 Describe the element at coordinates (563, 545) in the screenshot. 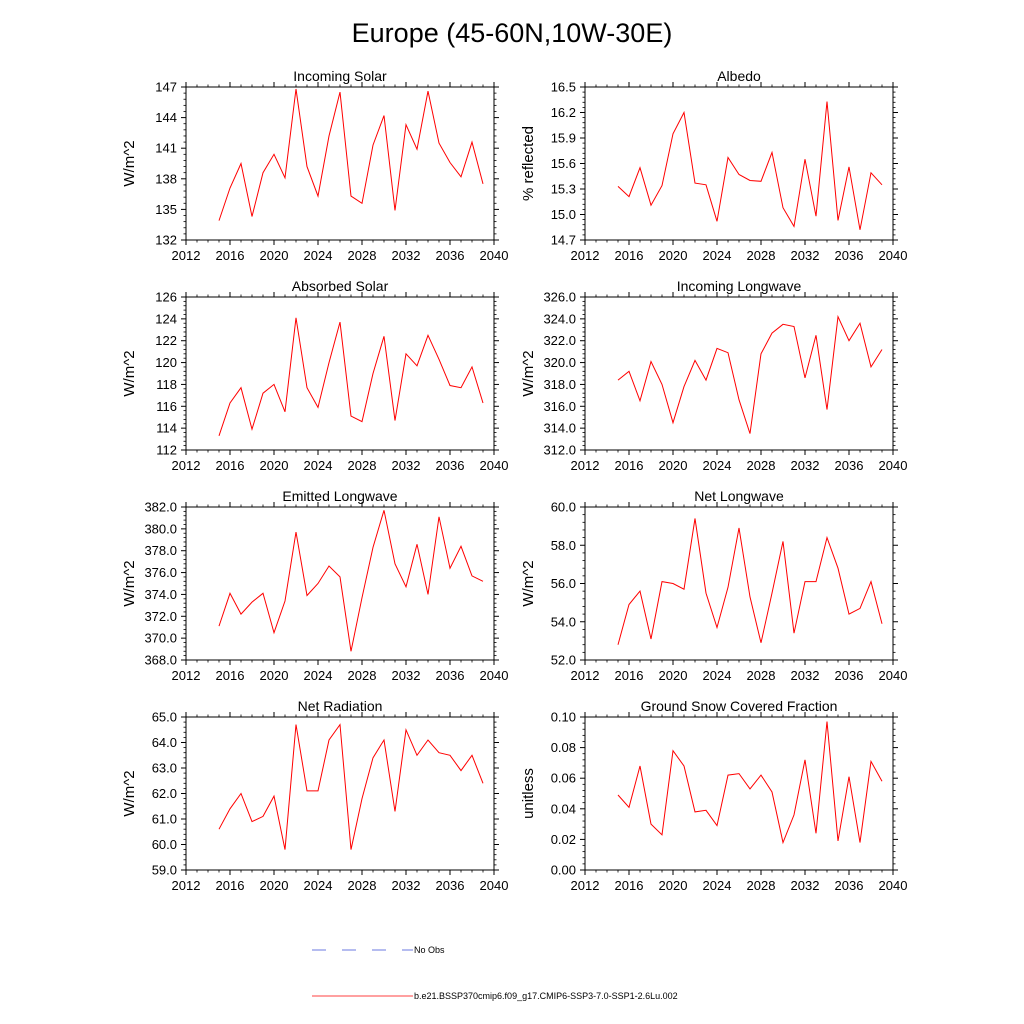

I see `y-tick-label: 58.0` at that location.